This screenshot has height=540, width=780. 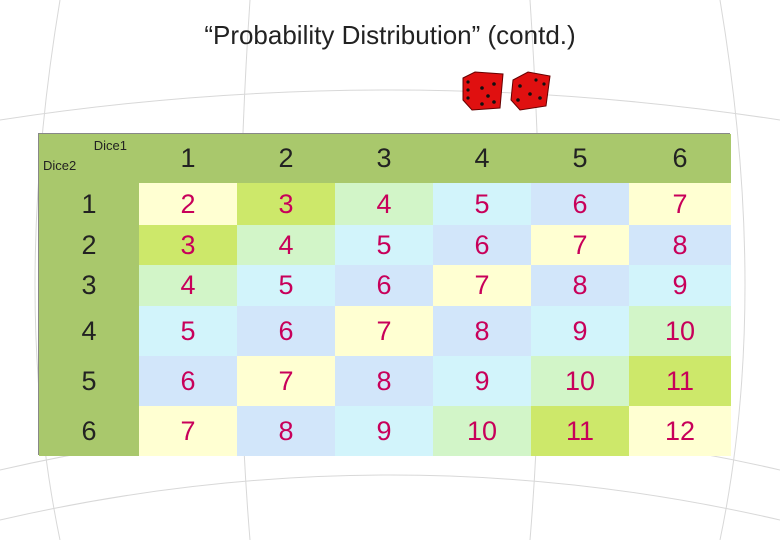 What do you see at coordinates (286, 158) in the screenshot?
I see `column-header: 2` at bounding box center [286, 158].